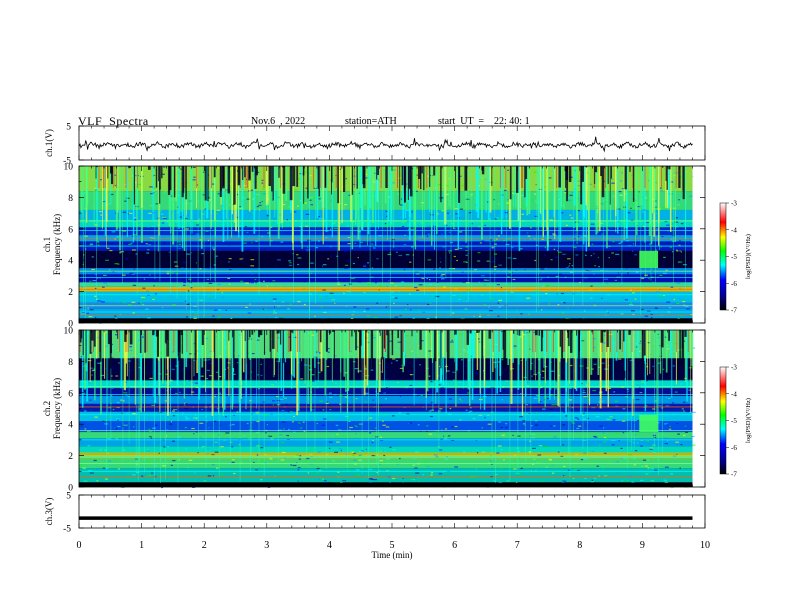  I want to click on y-axis-label-channel: ch.2, so click(47, 408).